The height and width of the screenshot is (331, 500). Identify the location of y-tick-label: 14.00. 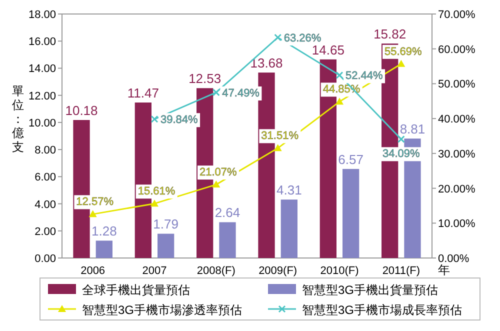
(42, 69).